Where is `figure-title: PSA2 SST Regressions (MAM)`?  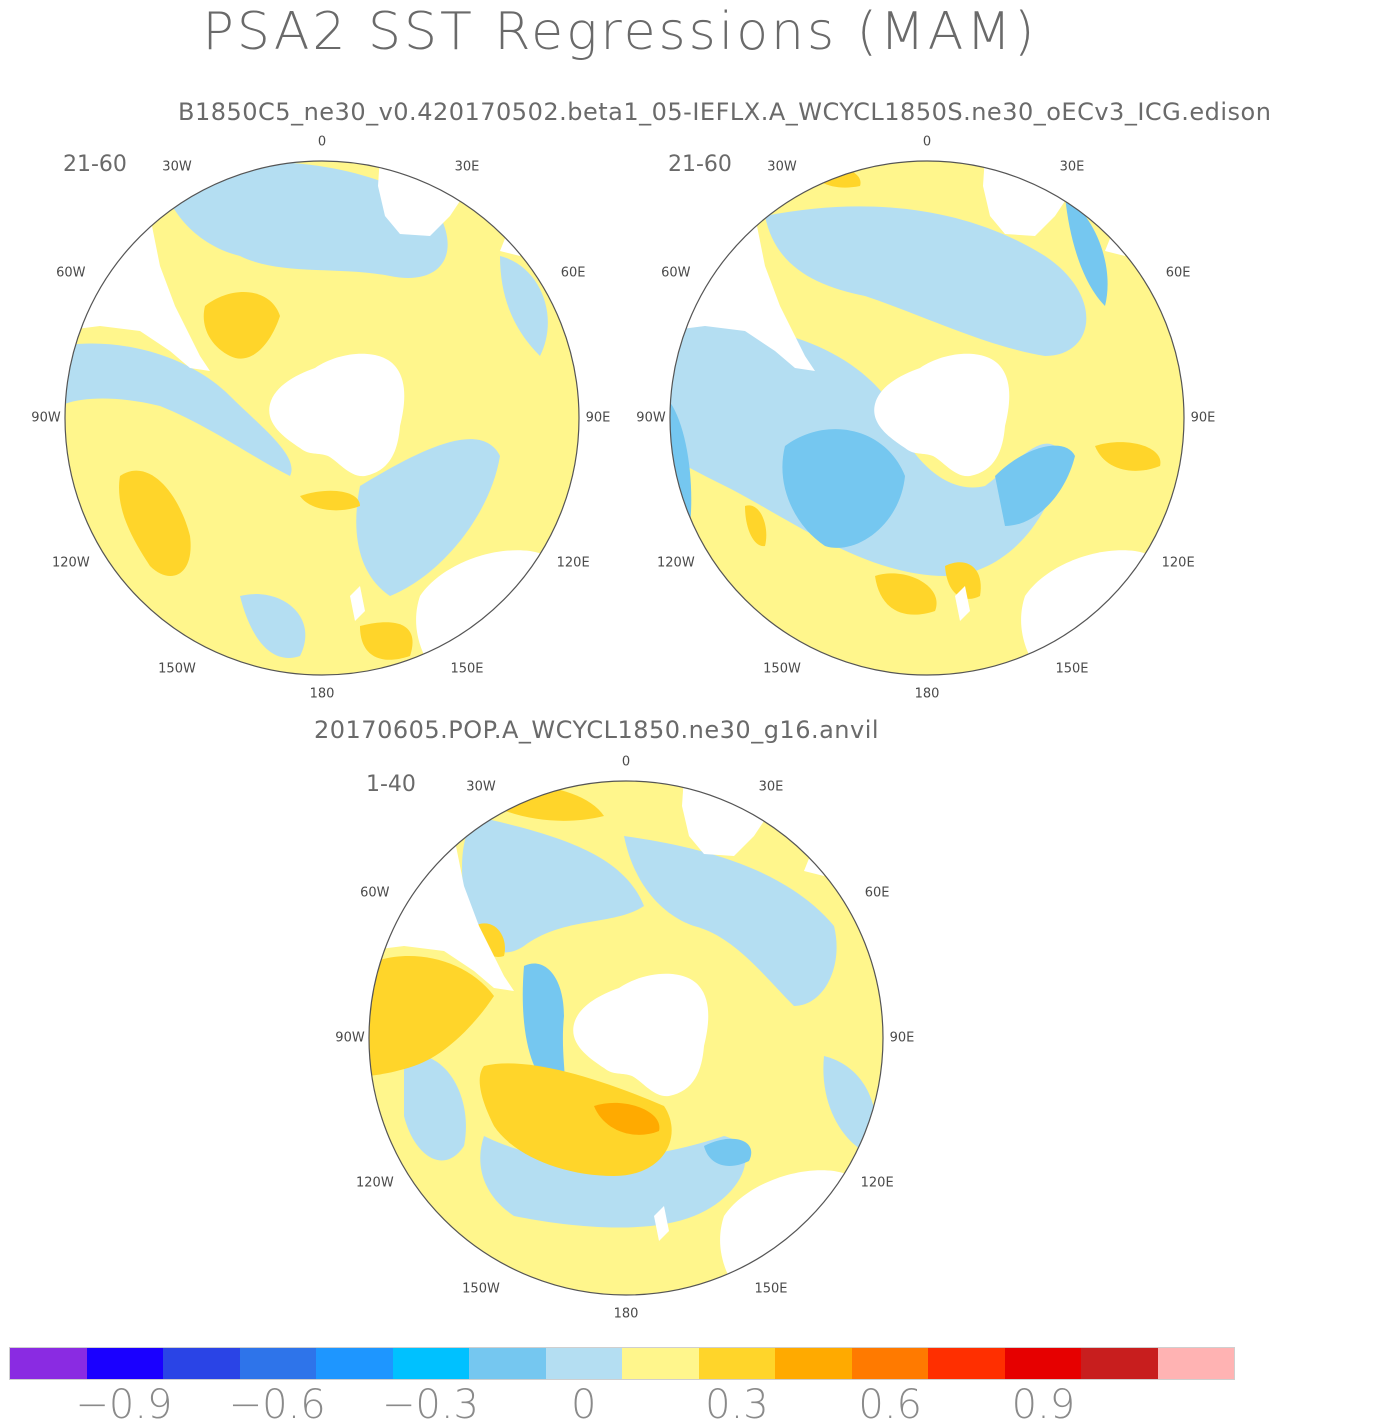 figure-title: PSA2 SST Regressions (MAM) is located at coordinates (620, 32).